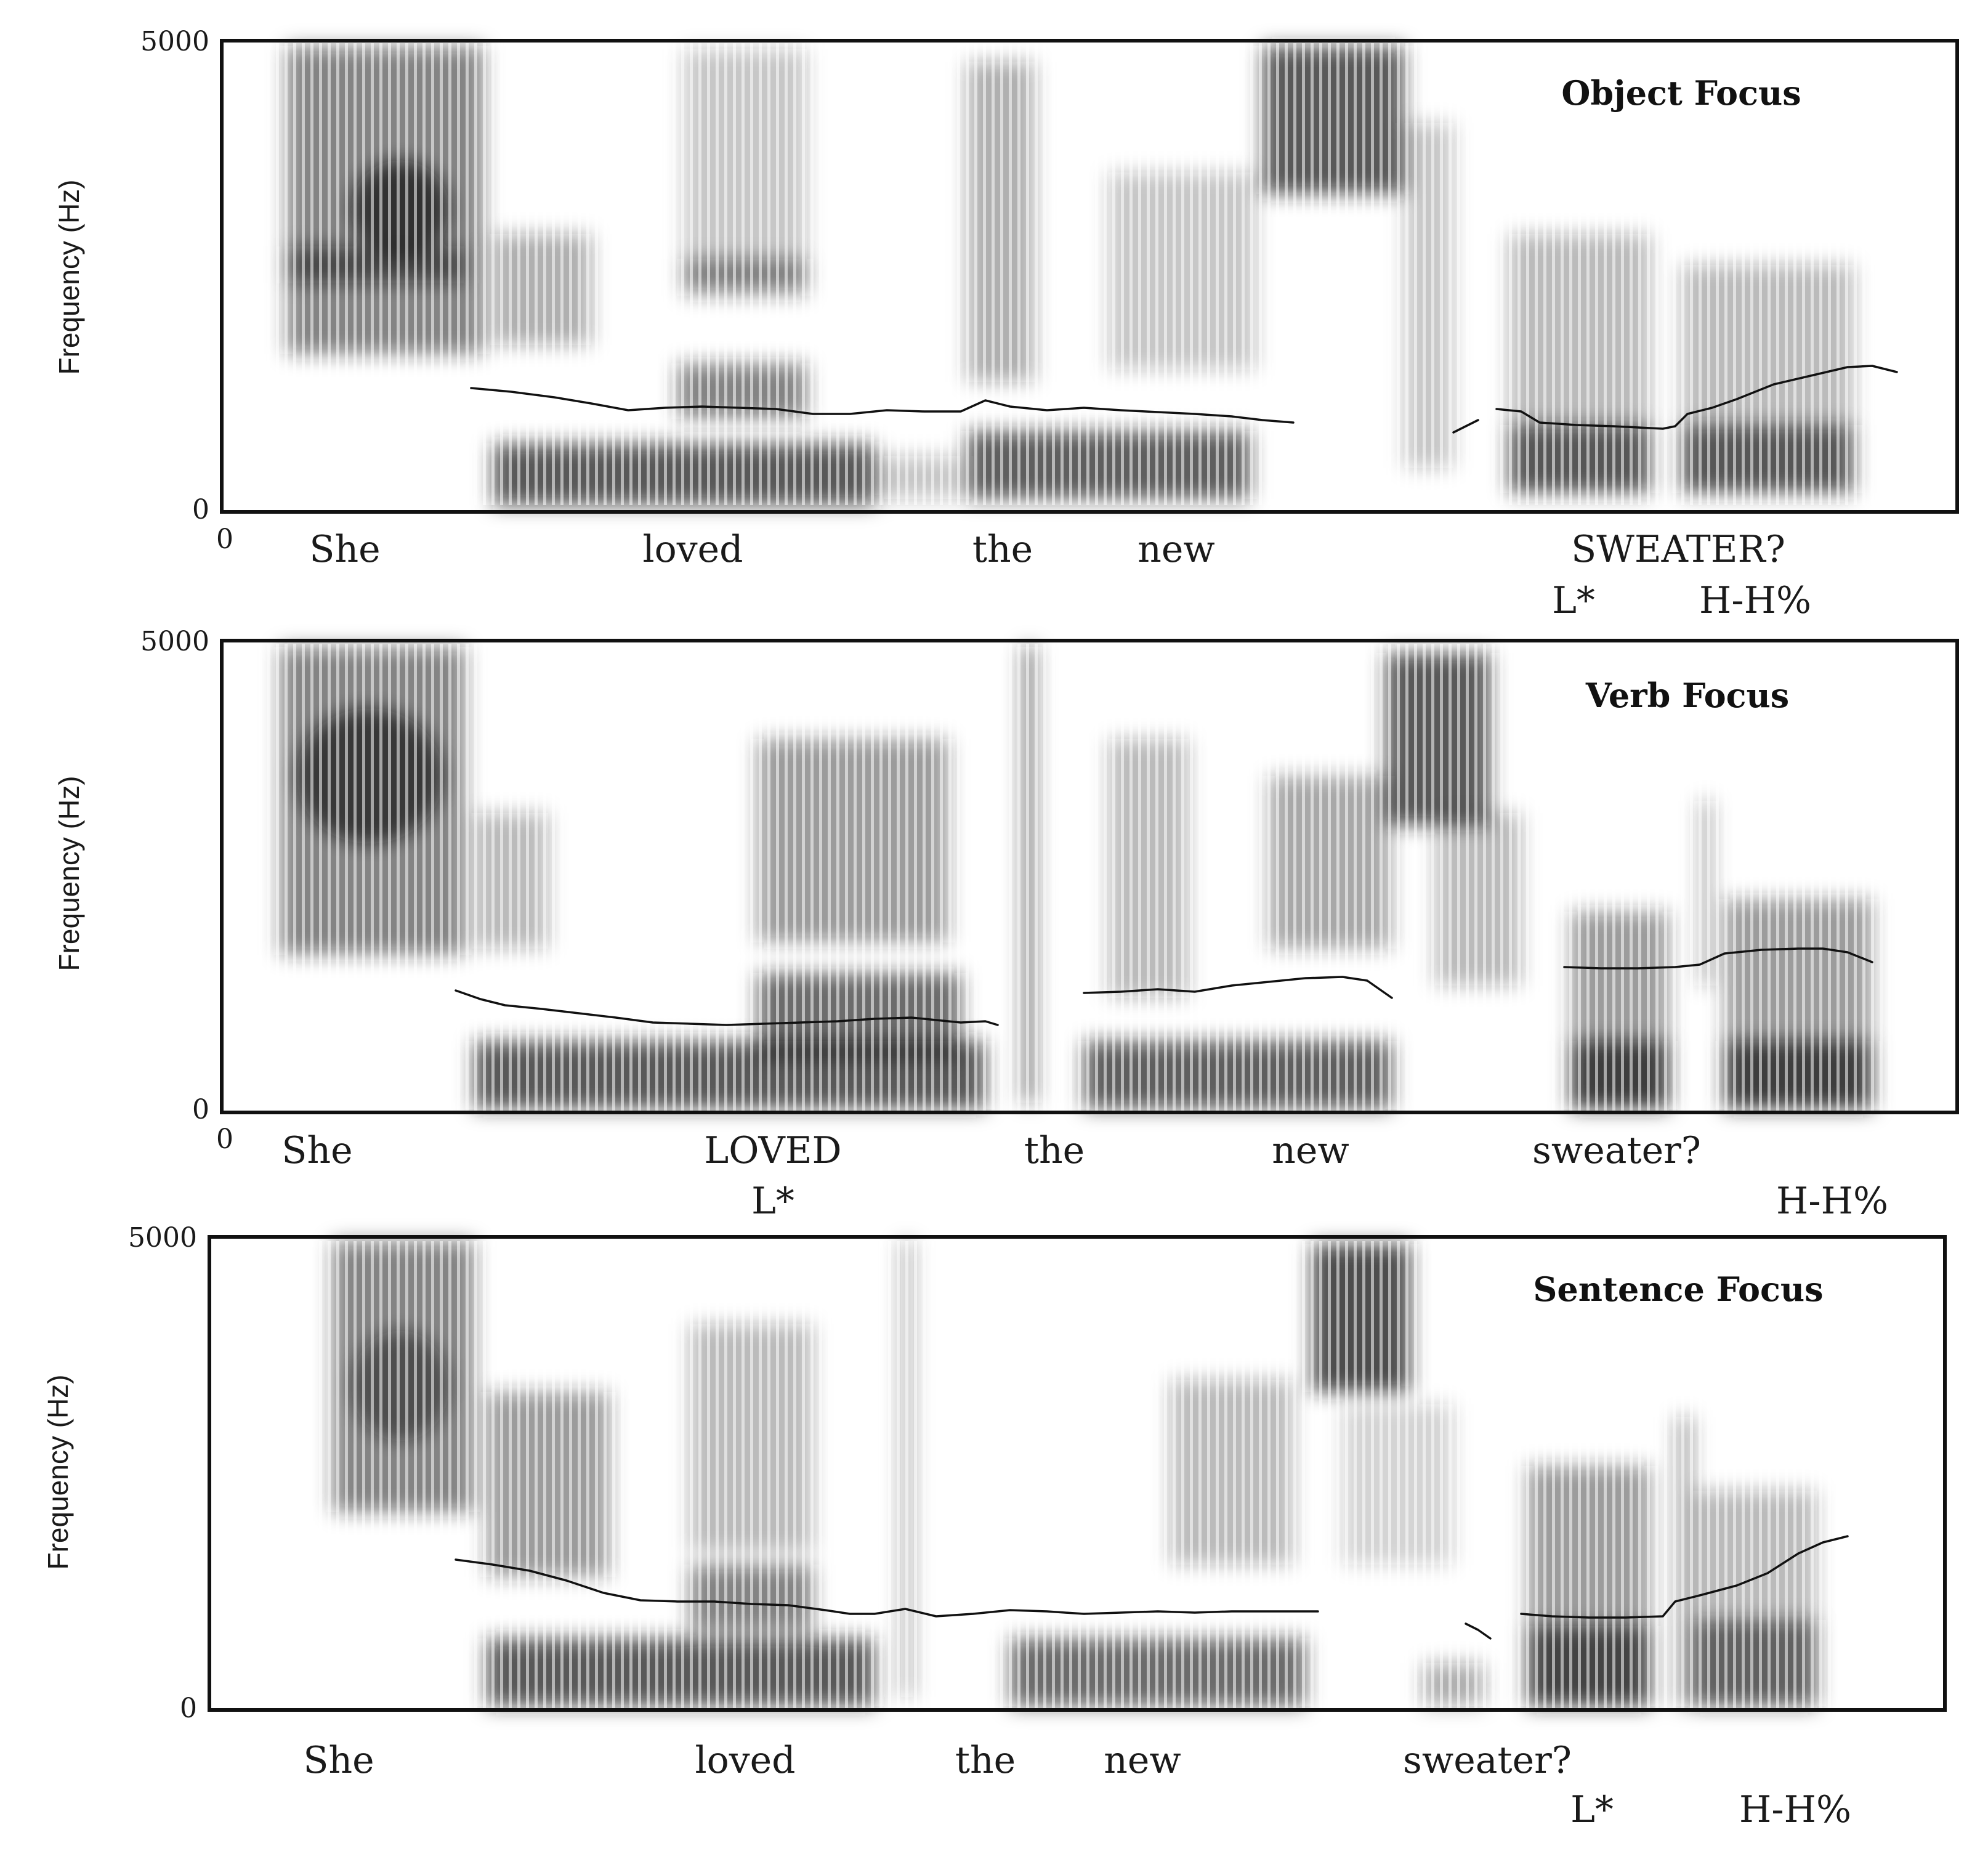 The width and height of the screenshot is (1988, 1859). What do you see at coordinates (1678, 549) in the screenshot?
I see `word-sweater: SWEATER?` at bounding box center [1678, 549].